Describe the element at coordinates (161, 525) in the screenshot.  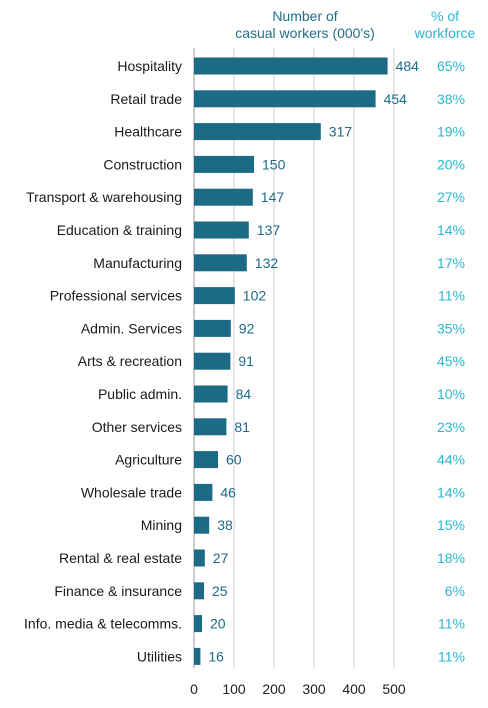
I see `category-label-14: Mining` at that location.